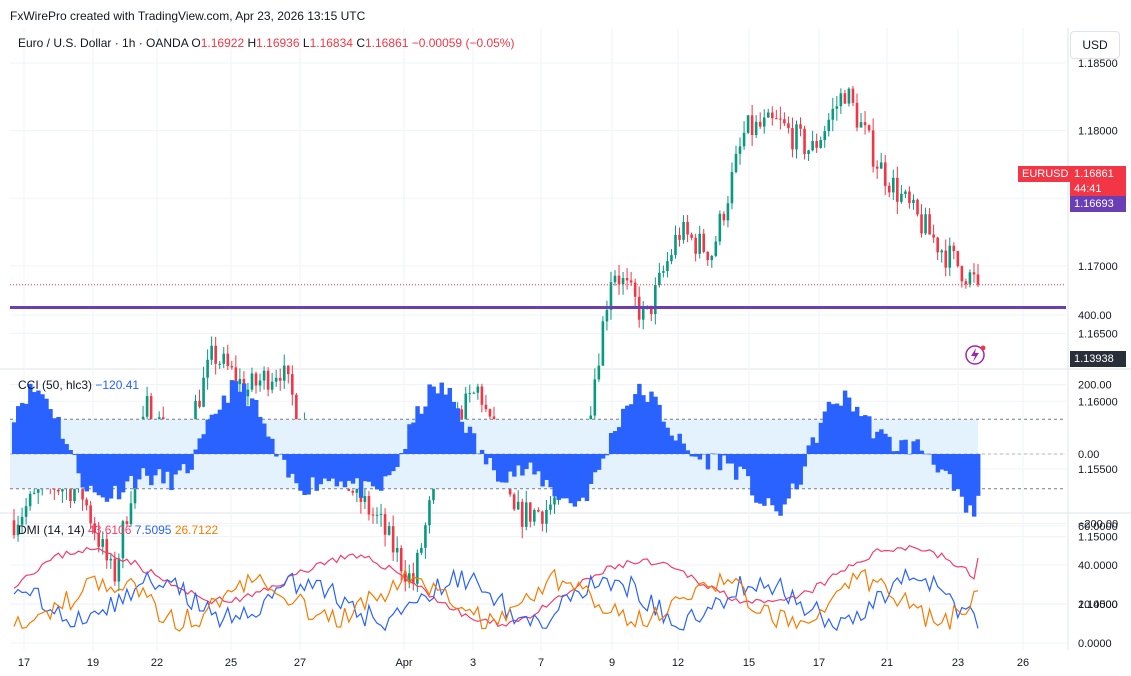 Image resolution: width=1131 pixels, height=676 pixels. I want to click on cci-name: CCI (50, hlc3), so click(55, 385).